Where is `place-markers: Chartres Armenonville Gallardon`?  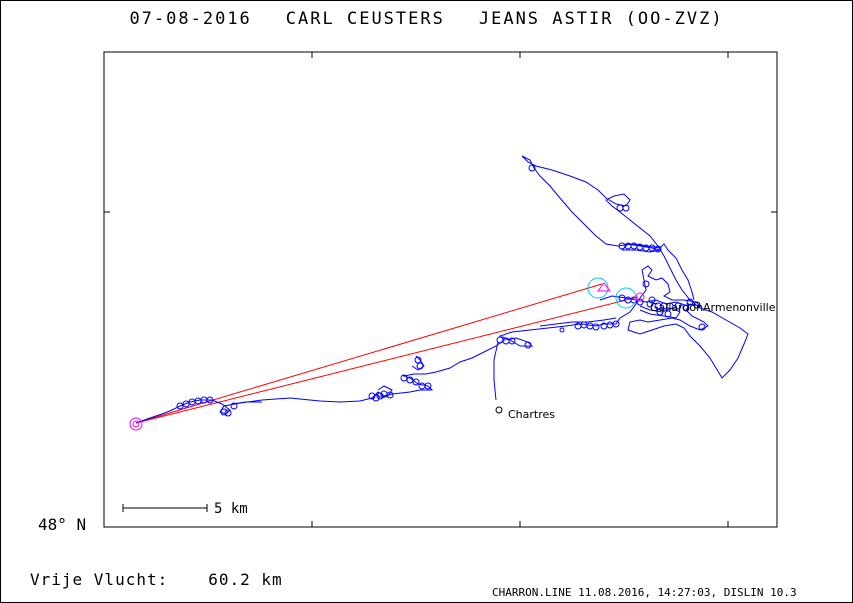 place-markers: Chartres Armenonville Gallardon is located at coordinates (635, 361).